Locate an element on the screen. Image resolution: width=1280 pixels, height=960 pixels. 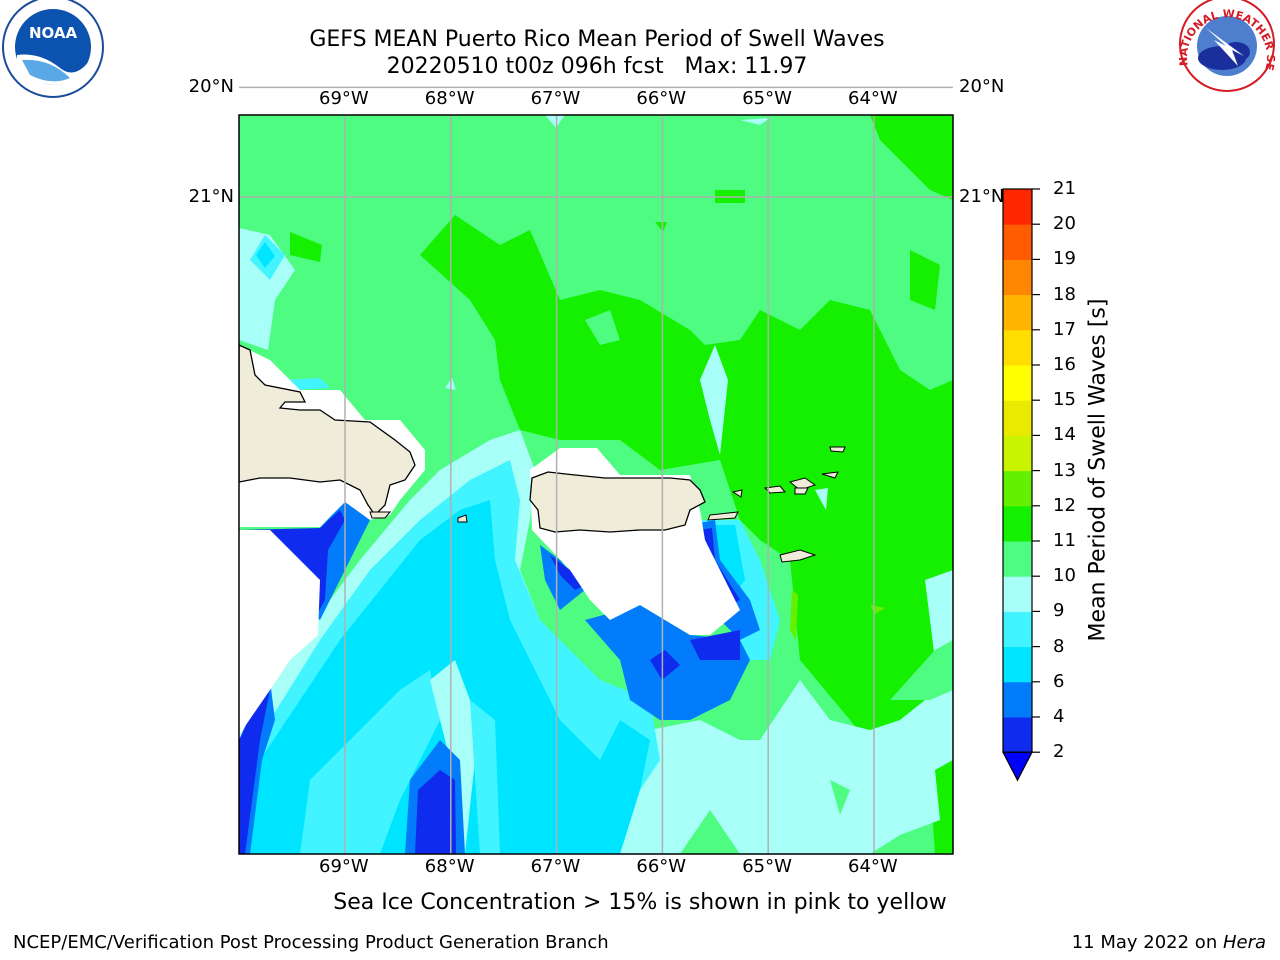
lat-label-left-1: 20°N is located at coordinates (211, 87).